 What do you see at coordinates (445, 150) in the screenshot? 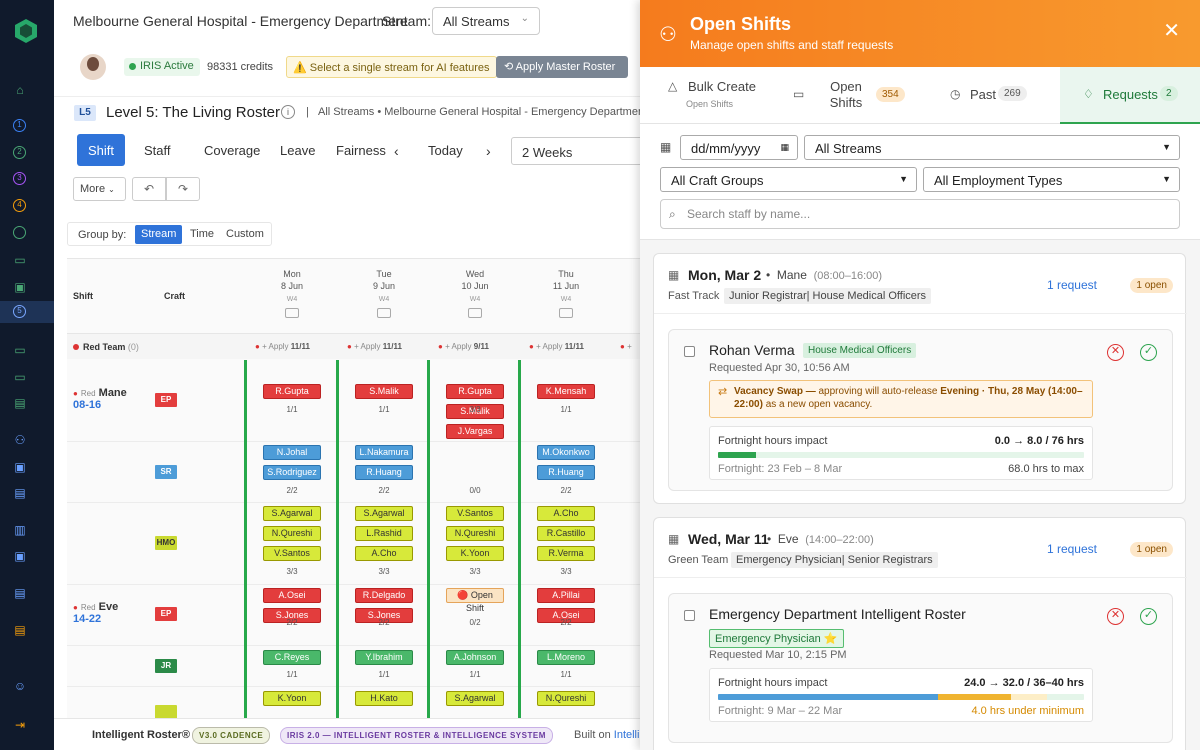
I see `today-button: Today` at bounding box center [445, 150].